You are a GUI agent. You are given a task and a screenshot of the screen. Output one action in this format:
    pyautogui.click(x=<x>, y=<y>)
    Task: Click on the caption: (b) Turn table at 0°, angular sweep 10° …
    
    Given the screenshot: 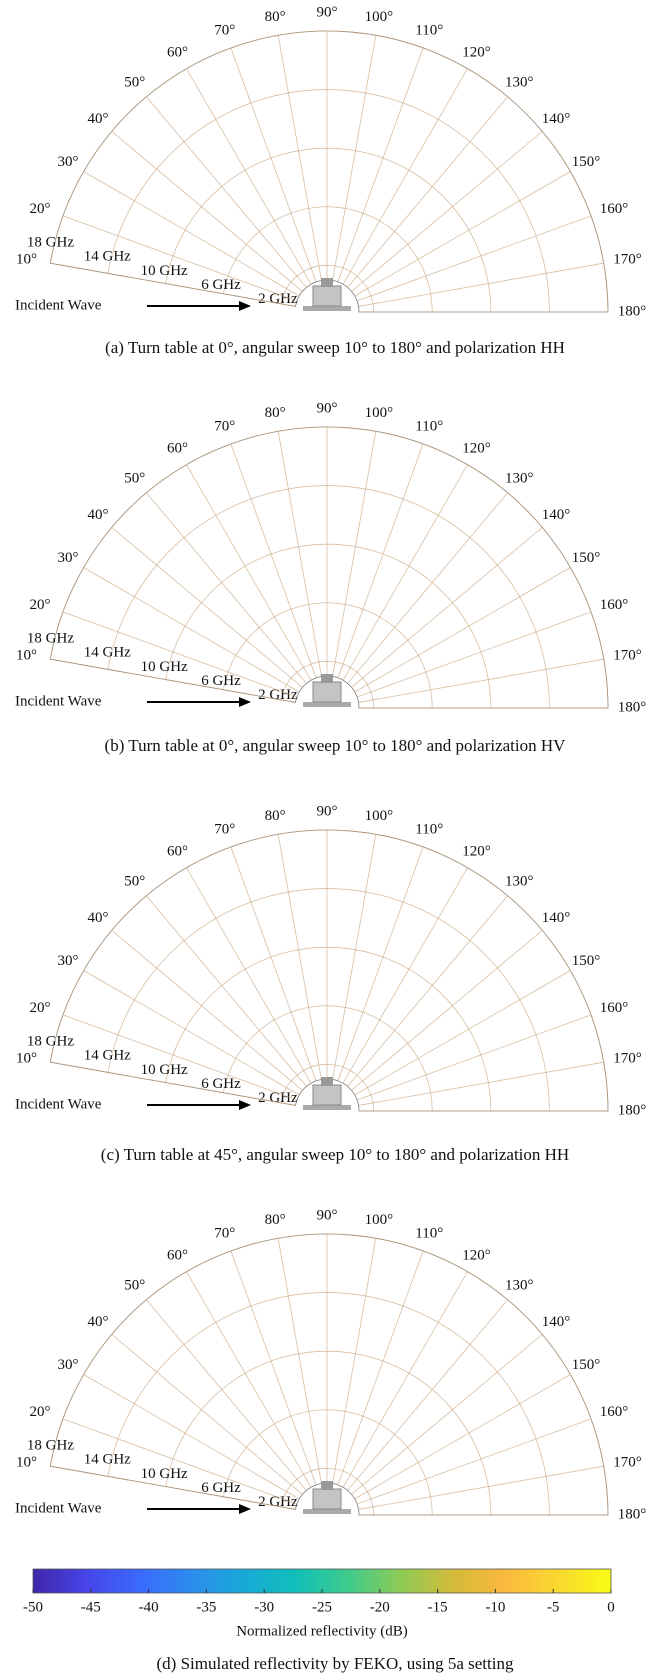 What is the action you would take?
    pyautogui.click(x=336, y=745)
    